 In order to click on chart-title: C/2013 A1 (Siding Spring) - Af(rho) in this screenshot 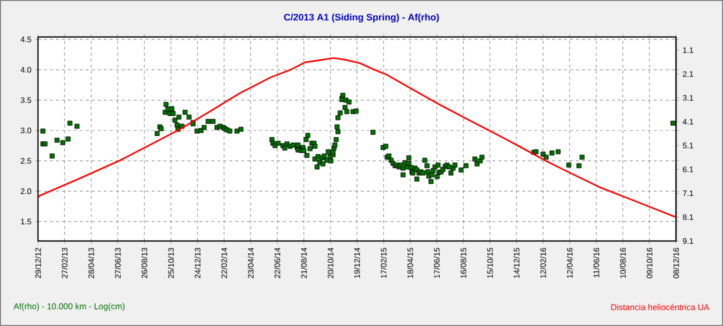, I will do `click(361, 18)`.